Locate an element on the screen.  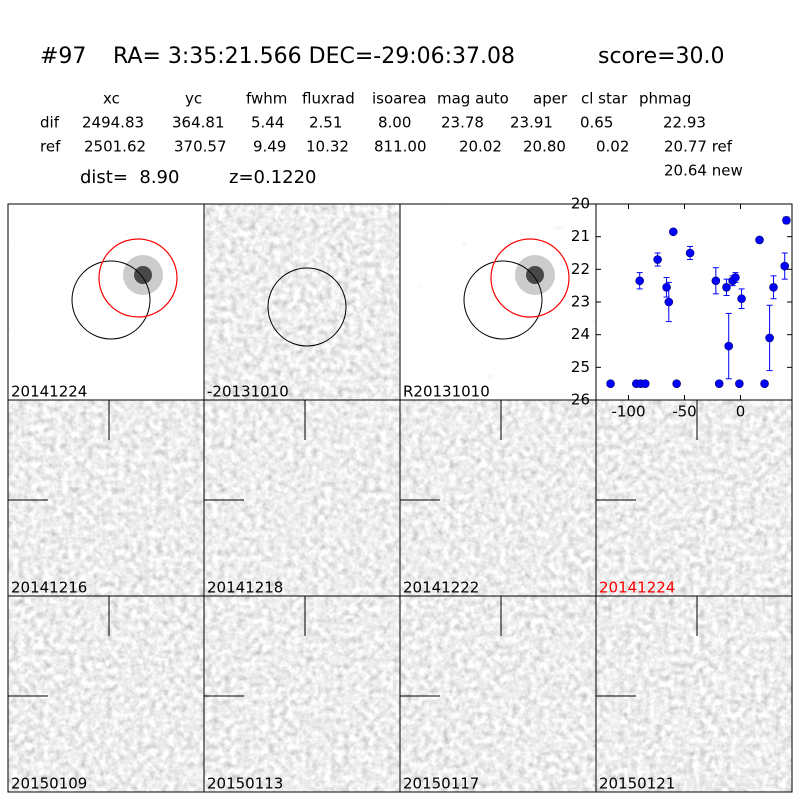
score: score=30.0 is located at coordinates (661, 56).